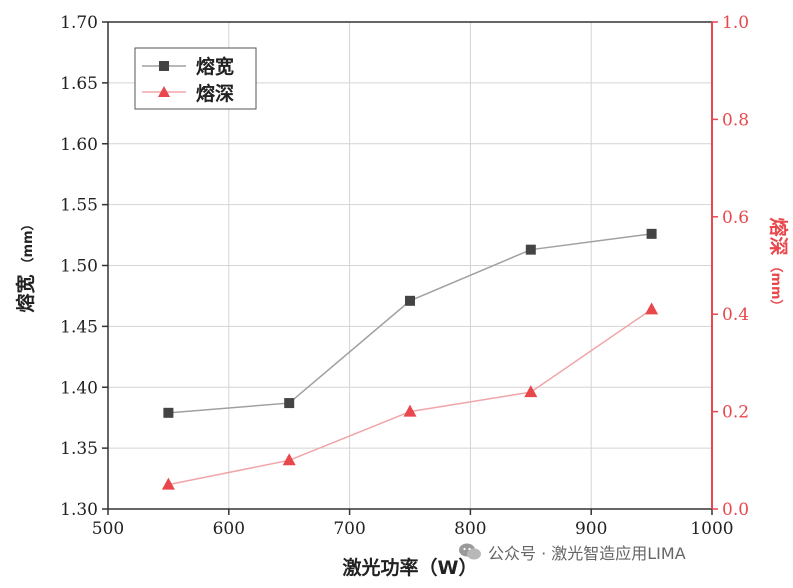  I want to click on y-left-tick-label: 1.40, so click(79, 388).